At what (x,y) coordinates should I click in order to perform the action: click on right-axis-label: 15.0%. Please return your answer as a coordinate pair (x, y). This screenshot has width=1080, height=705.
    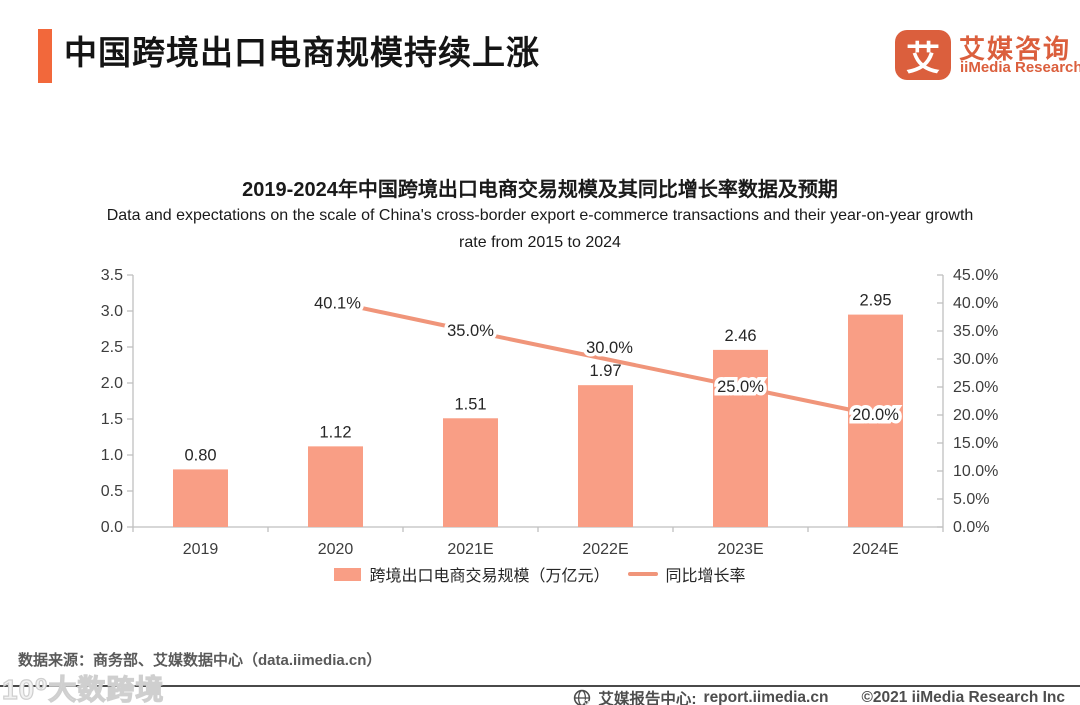
    Looking at the image, I should click on (975, 443).